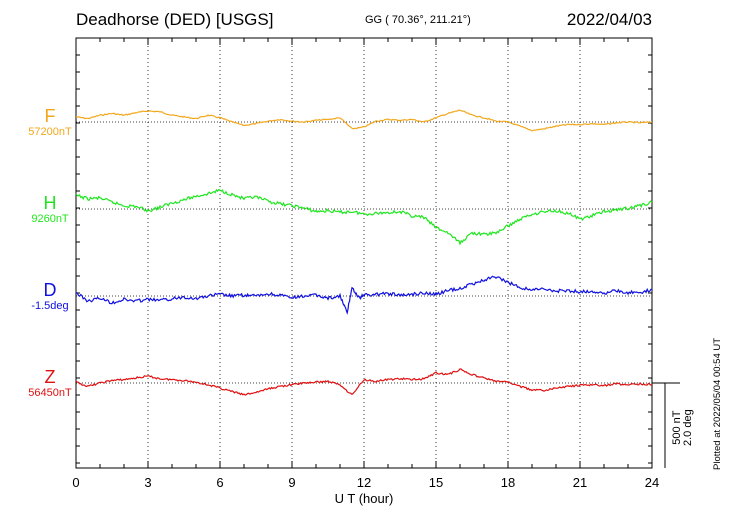 This screenshot has width=730, height=520. Describe the element at coordinates (50, 306) in the screenshot. I see `series-baseline-value: -1.5deg` at that location.